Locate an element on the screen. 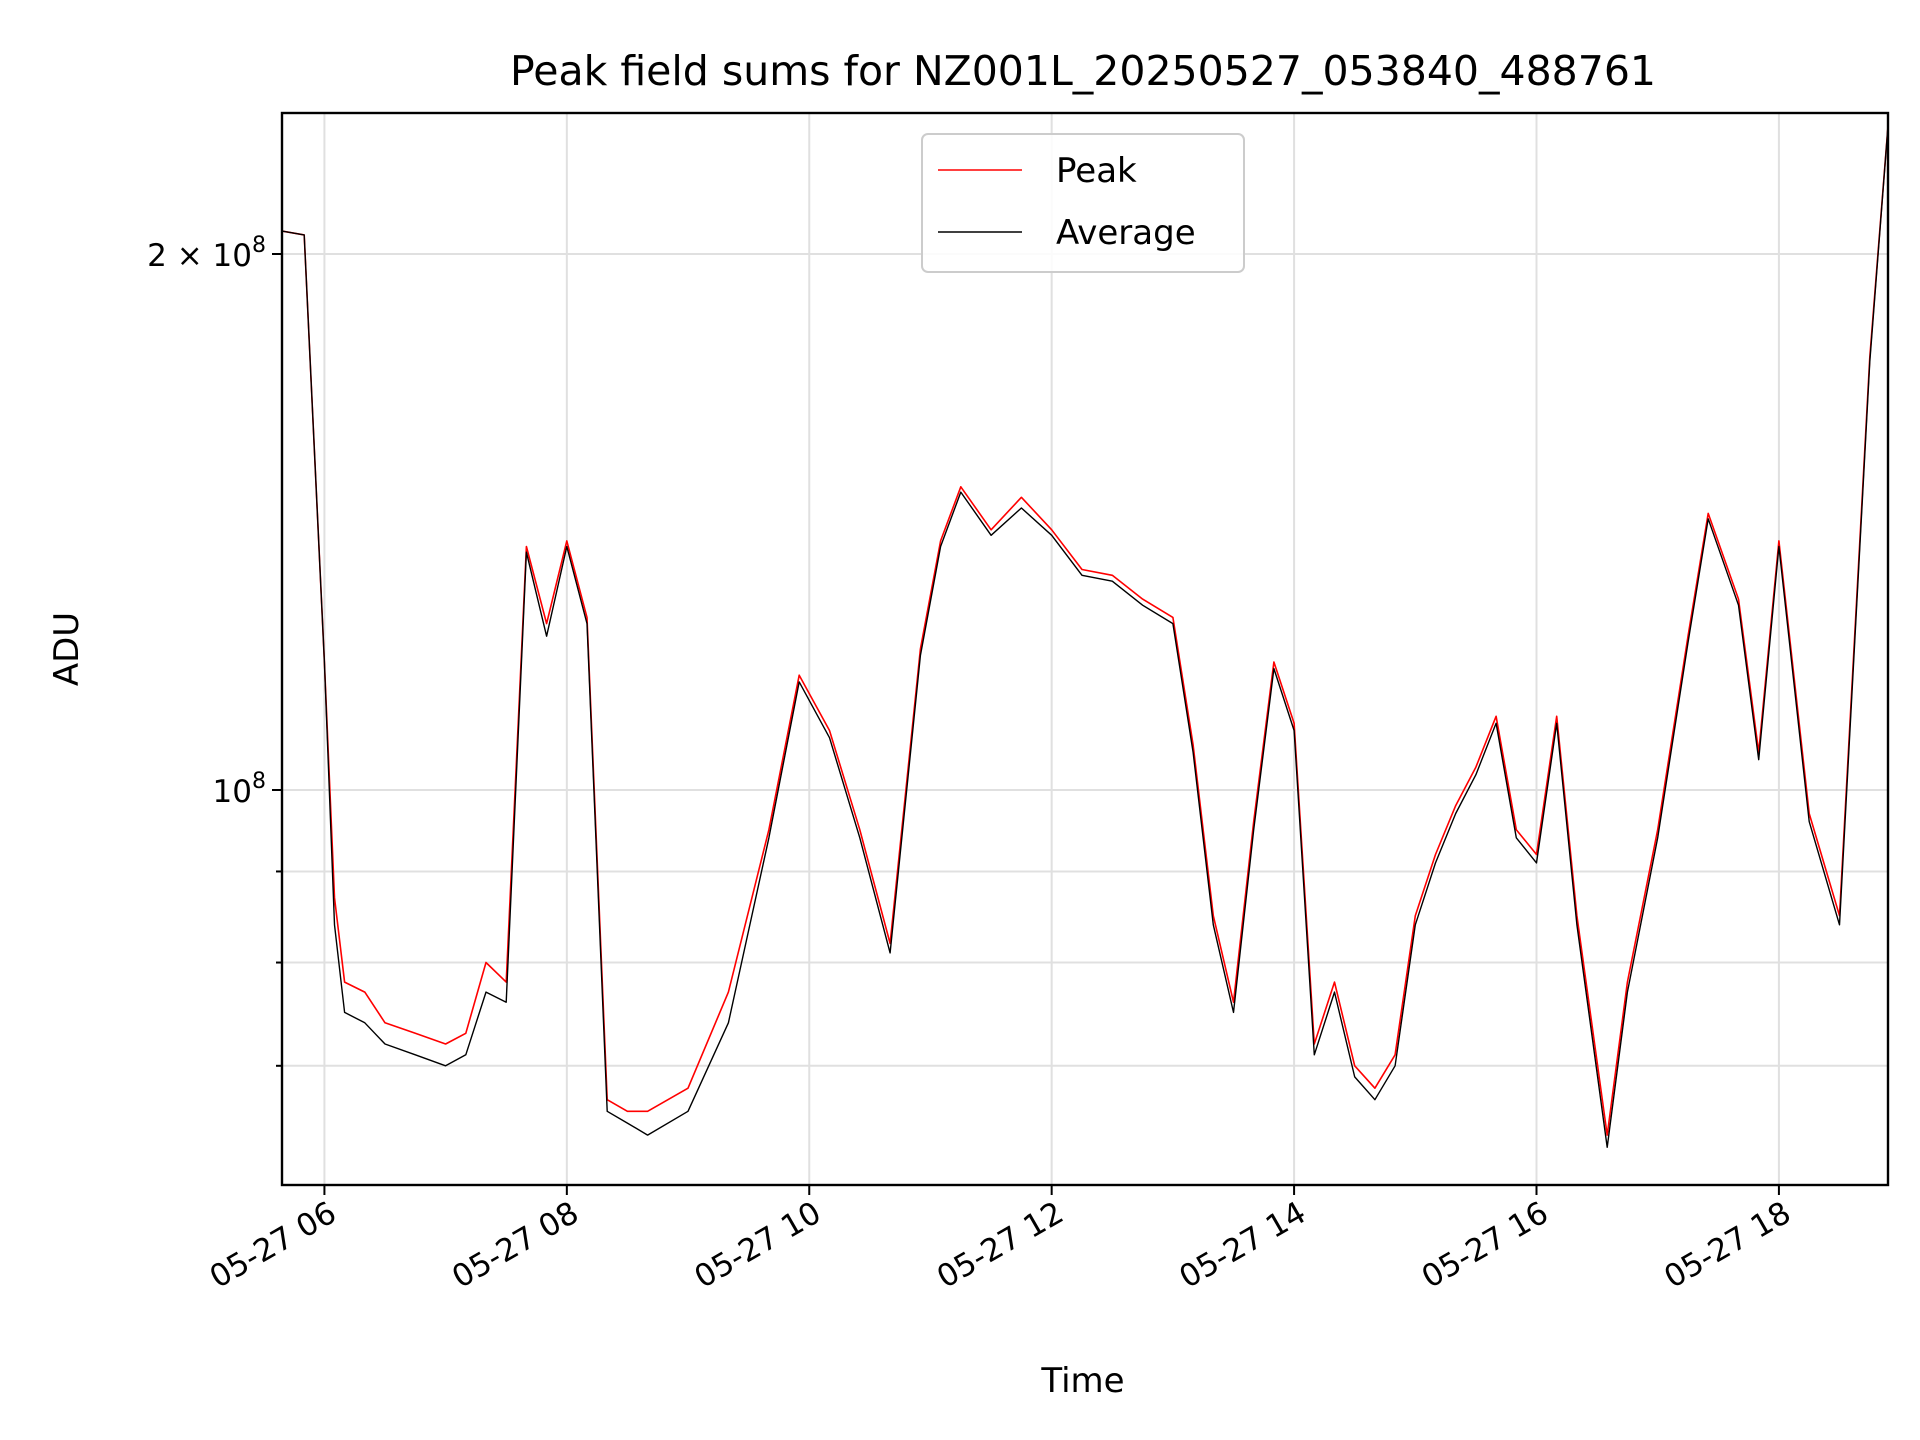 Image resolution: width=1920 pixels, height=1440 pixels. x-tick-label: 05-27 18 is located at coordinates (1727, 1245).